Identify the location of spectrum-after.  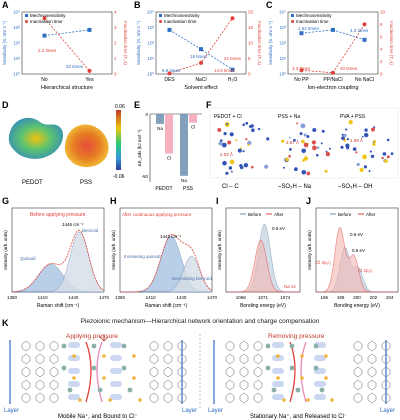
(357, 260).